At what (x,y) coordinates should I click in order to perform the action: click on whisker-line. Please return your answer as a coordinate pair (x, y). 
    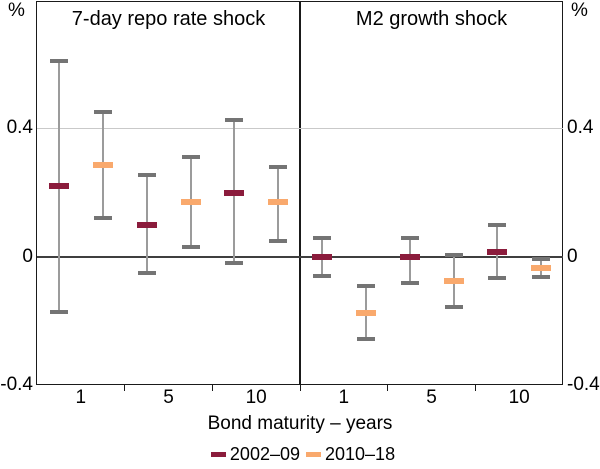
    Looking at the image, I should click on (409, 260).